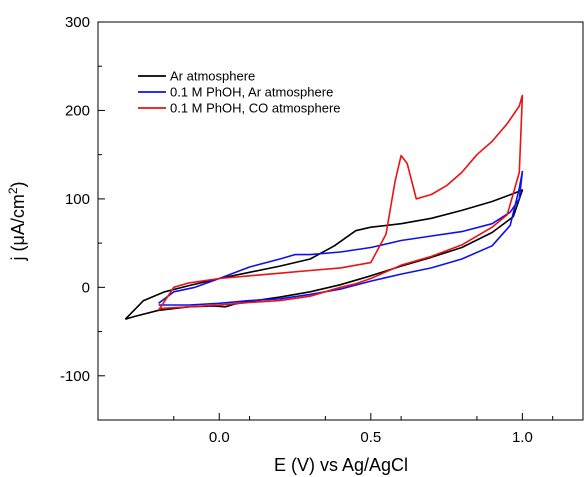  Describe the element at coordinates (18, 184) in the screenshot. I see `y-axis-title-suffix: )` at that location.